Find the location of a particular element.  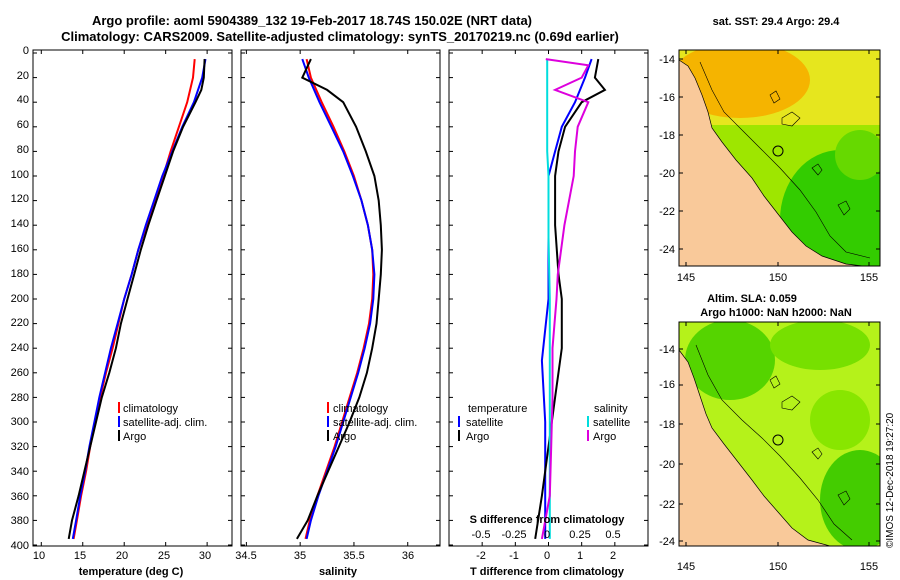

sst-lon-label-150: 150 is located at coordinates (778, 278).